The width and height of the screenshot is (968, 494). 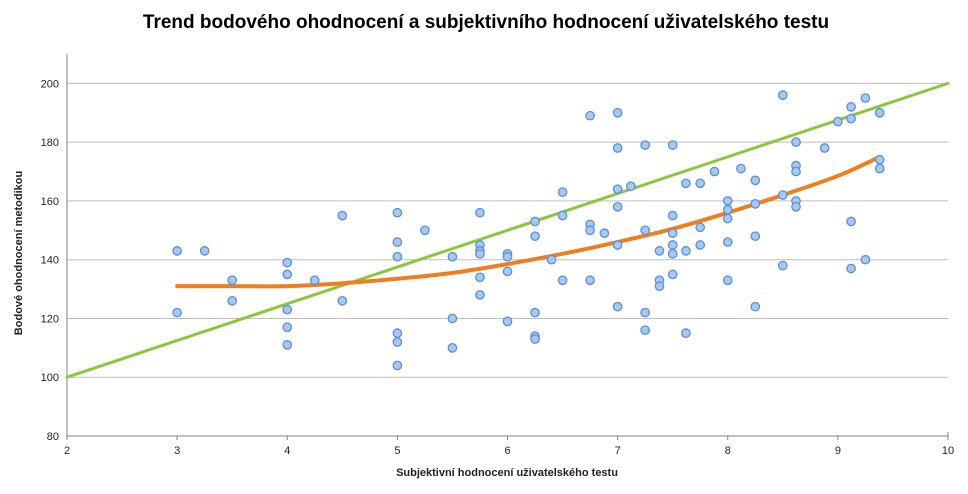 What do you see at coordinates (177, 451) in the screenshot?
I see `x-tick-label: 3` at bounding box center [177, 451].